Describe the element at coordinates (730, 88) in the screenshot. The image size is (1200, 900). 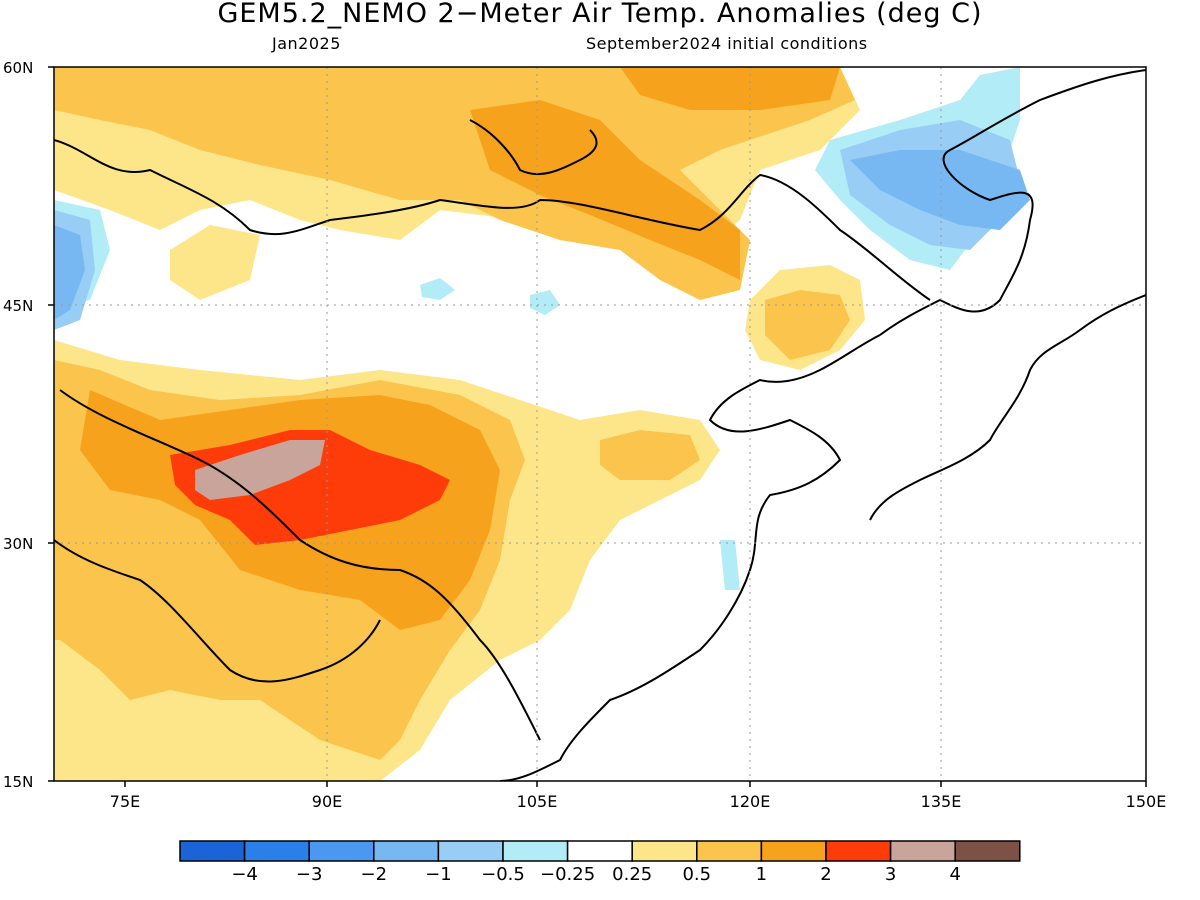
I see `anomaly-region-north-dark` at that location.